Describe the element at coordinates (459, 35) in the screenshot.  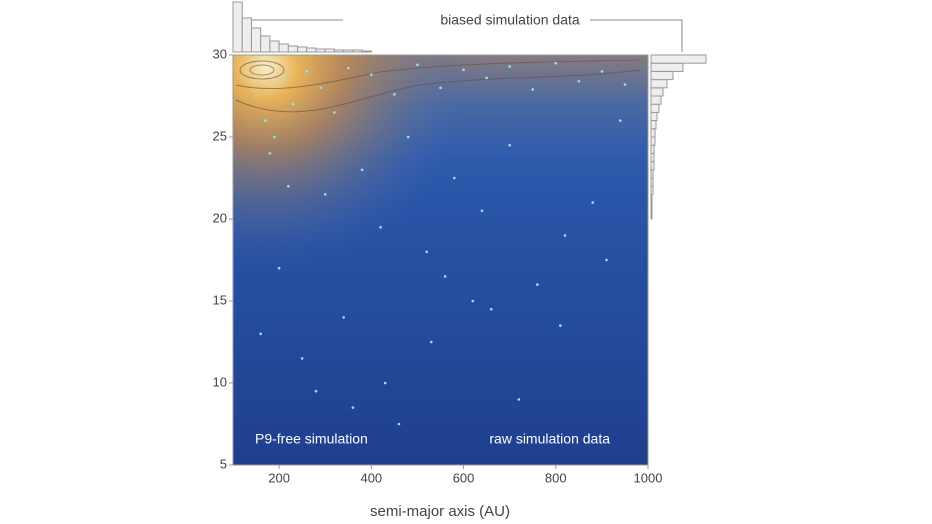
I see `bracket` at that location.